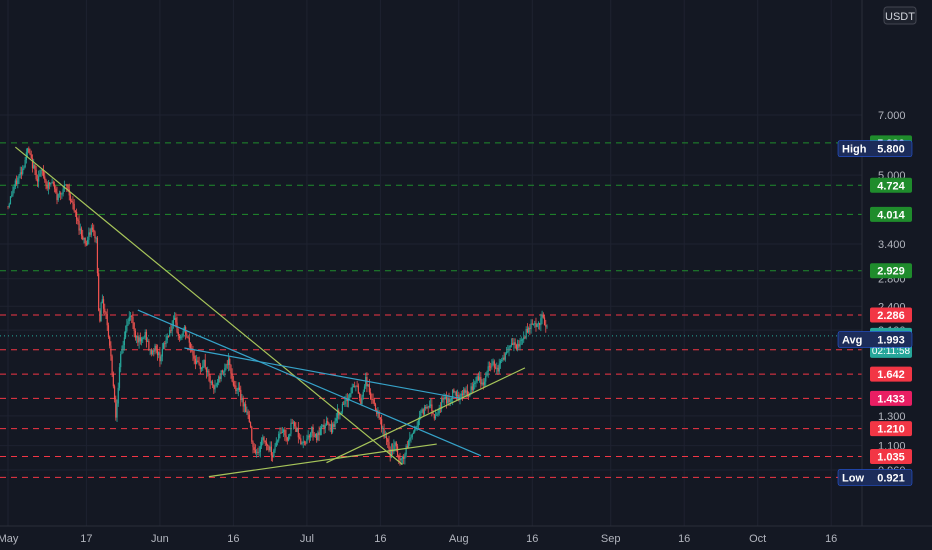 The height and width of the screenshot is (550, 932). What do you see at coordinates (309, 383) in the screenshot?
I see `trendline` at bounding box center [309, 383].